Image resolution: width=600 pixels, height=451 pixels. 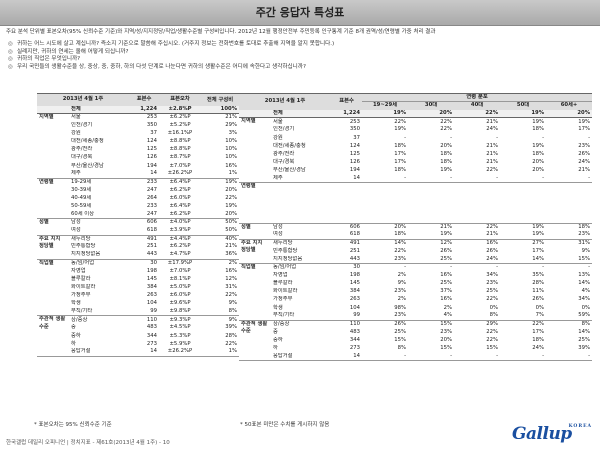 I want to click on row-label: 서울, so click(x=278, y=121).